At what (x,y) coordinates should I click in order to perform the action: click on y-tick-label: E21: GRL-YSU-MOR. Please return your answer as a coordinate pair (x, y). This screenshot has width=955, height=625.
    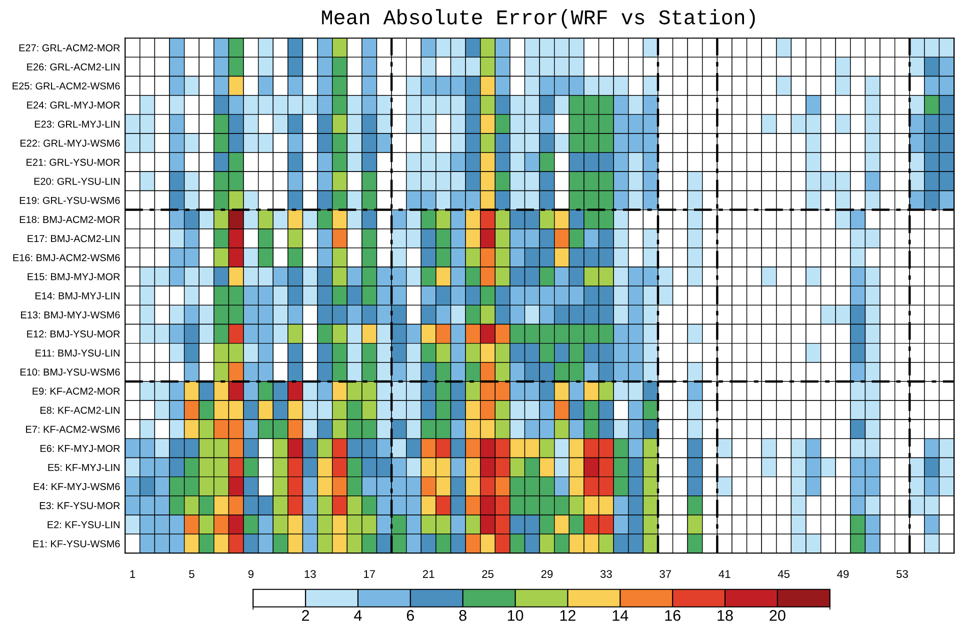
    Looking at the image, I should click on (73, 162).